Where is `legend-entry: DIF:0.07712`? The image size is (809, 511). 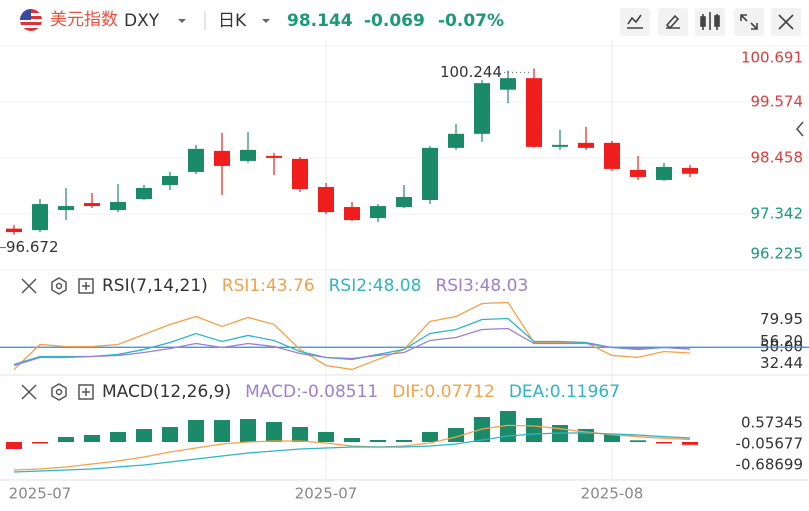 legend-entry: DIF:0.07712 is located at coordinates (443, 392).